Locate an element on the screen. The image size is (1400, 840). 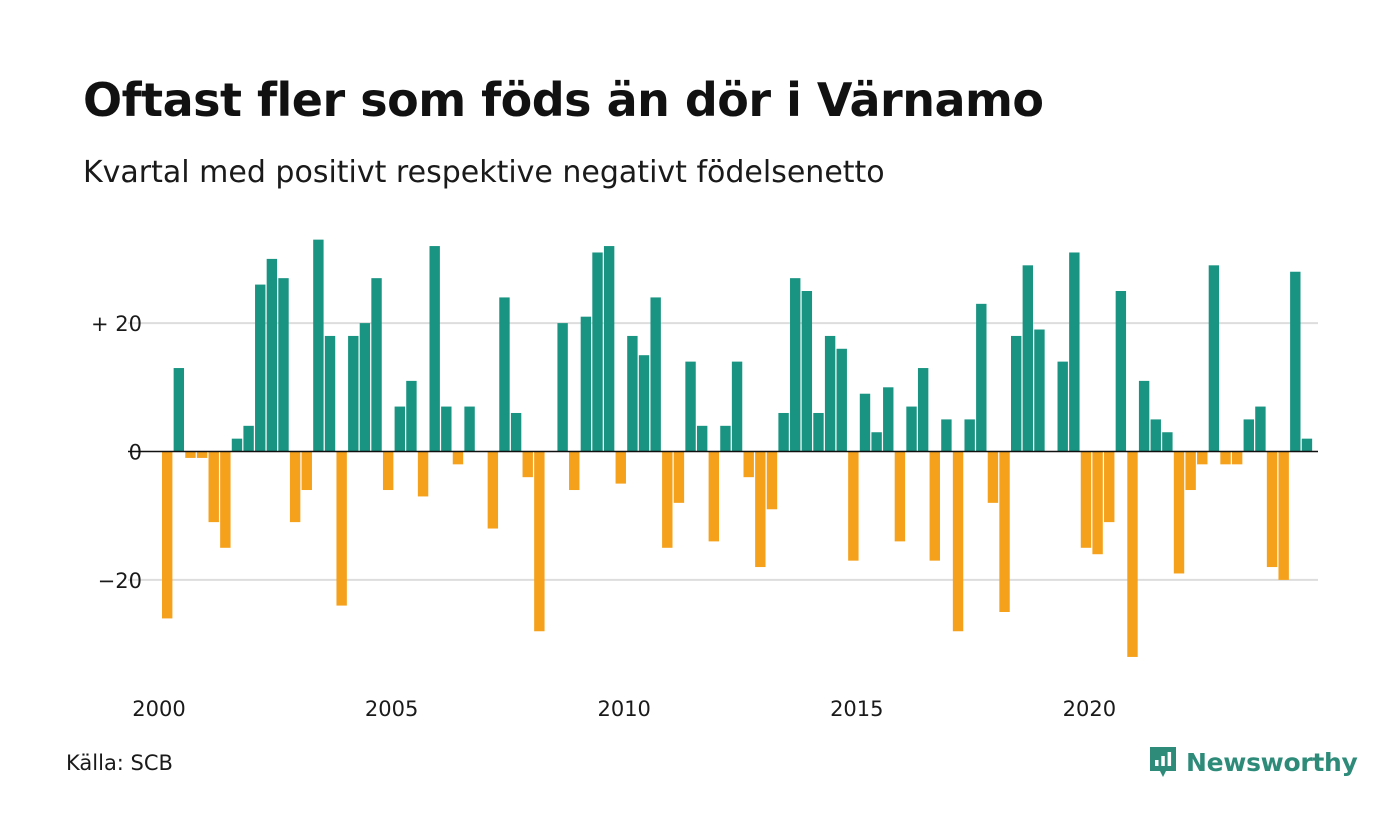
brand-logo: Newsworthy is located at coordinates (1253, 762).